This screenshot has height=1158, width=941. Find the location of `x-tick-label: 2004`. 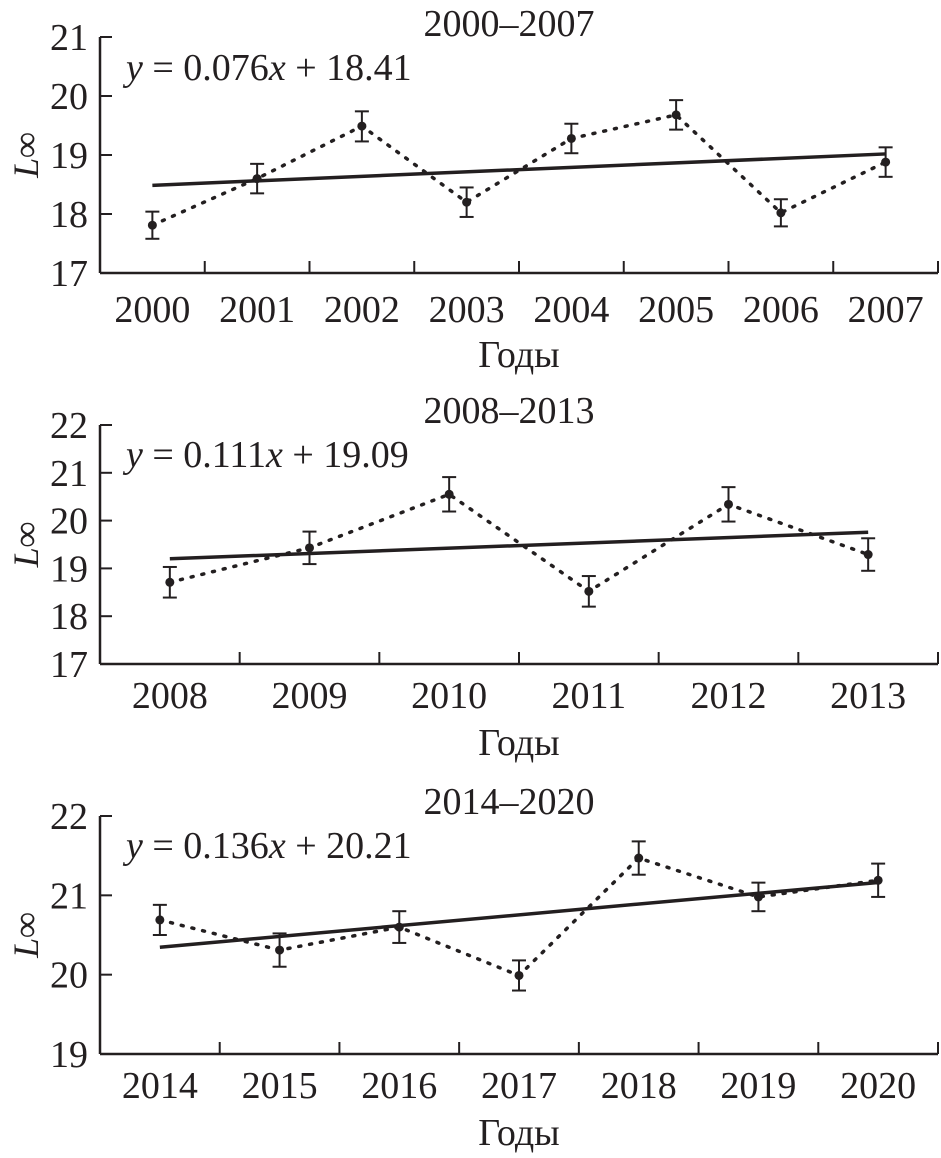

x-tick-label: 2004 is located at coordinates (571, 310).